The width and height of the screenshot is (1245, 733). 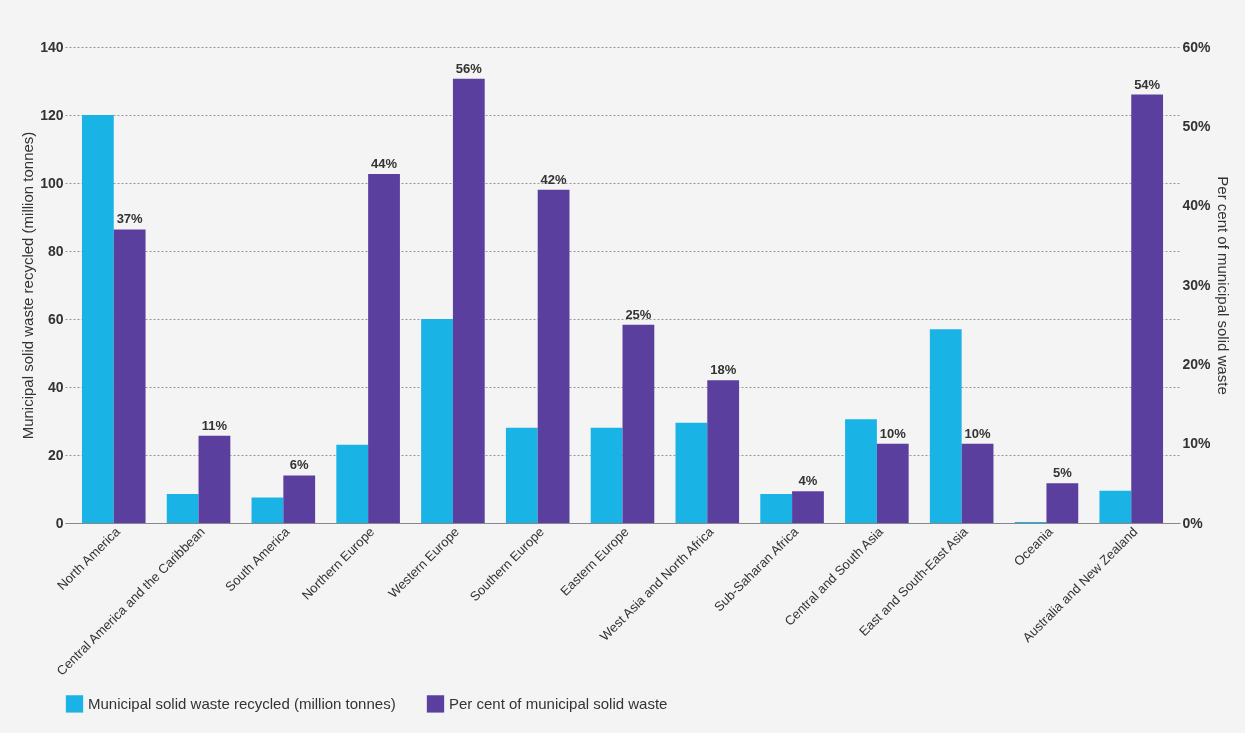 I want to click on y2-tick-label: 50%, so click(x=1197, y=125).